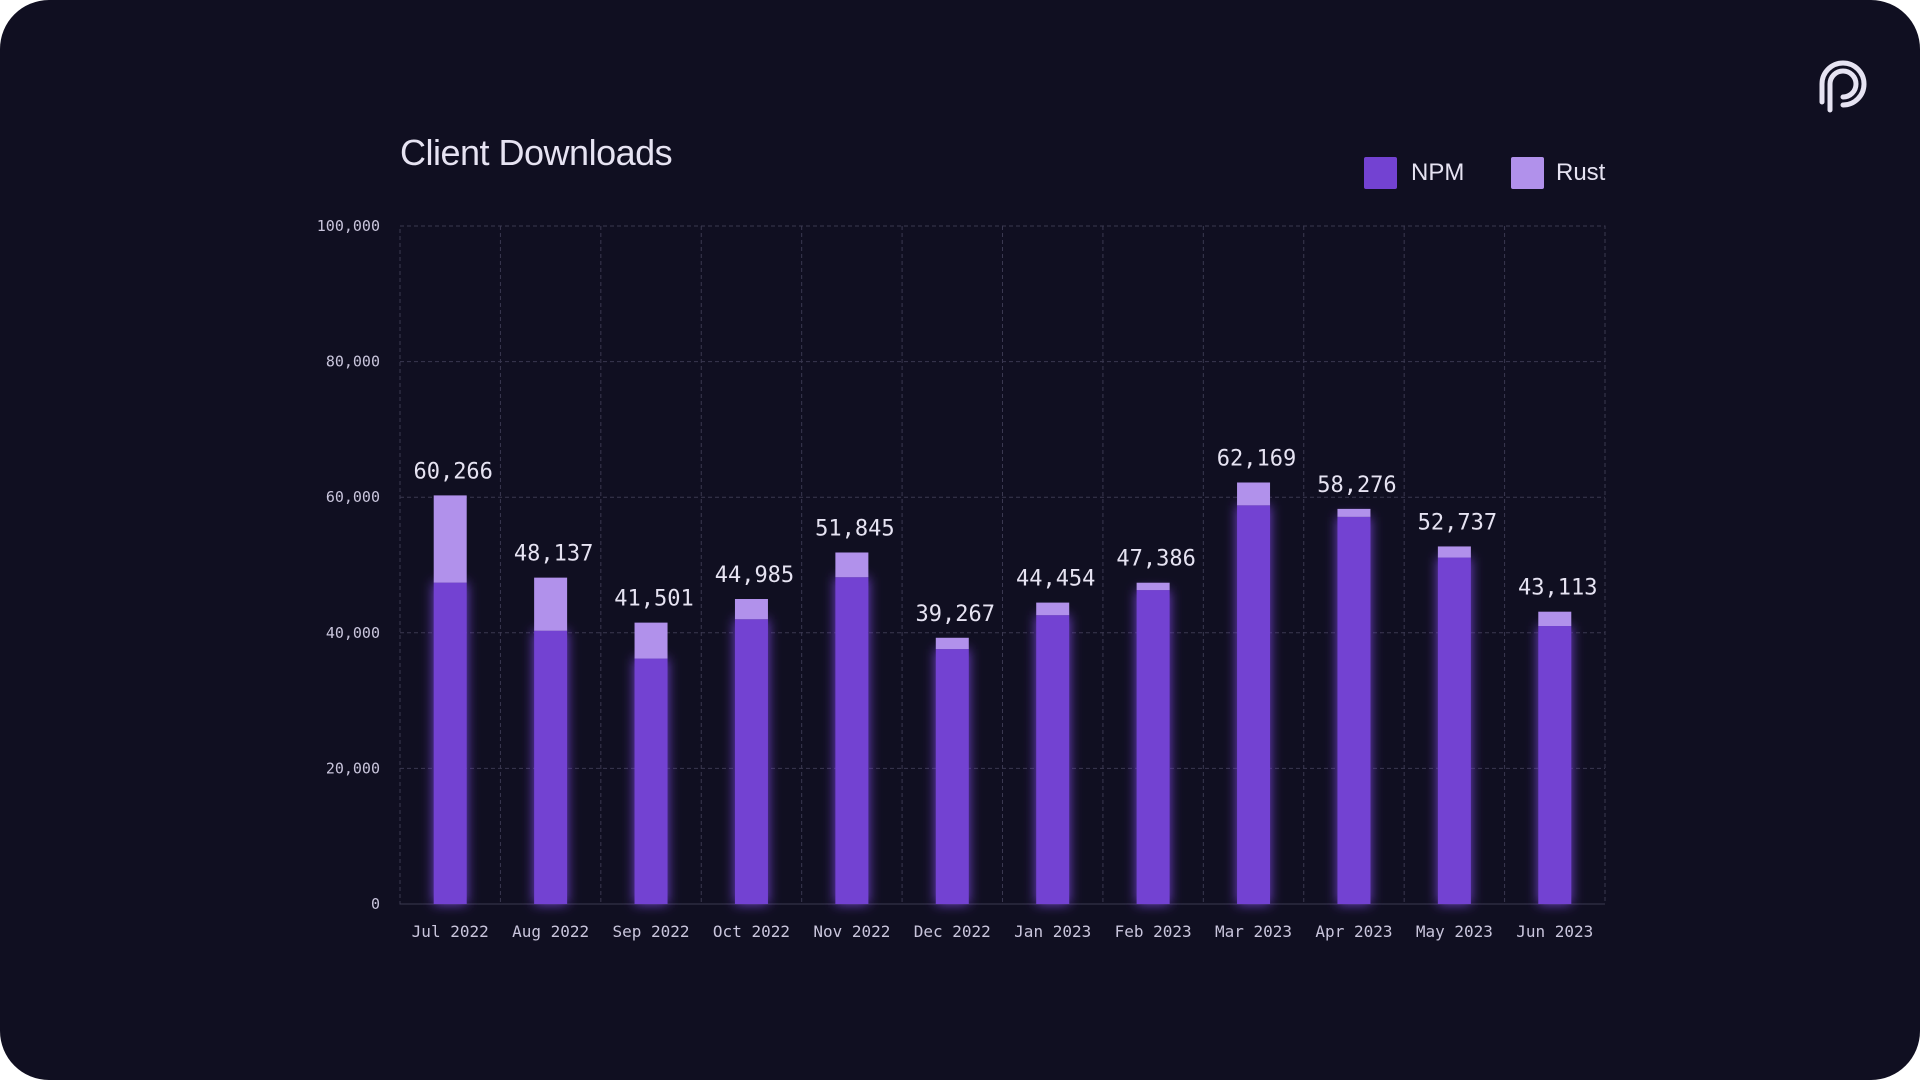 The image size is (1920, 1080). I want to click on y-tick-label: 60,000, so click(353, 497).